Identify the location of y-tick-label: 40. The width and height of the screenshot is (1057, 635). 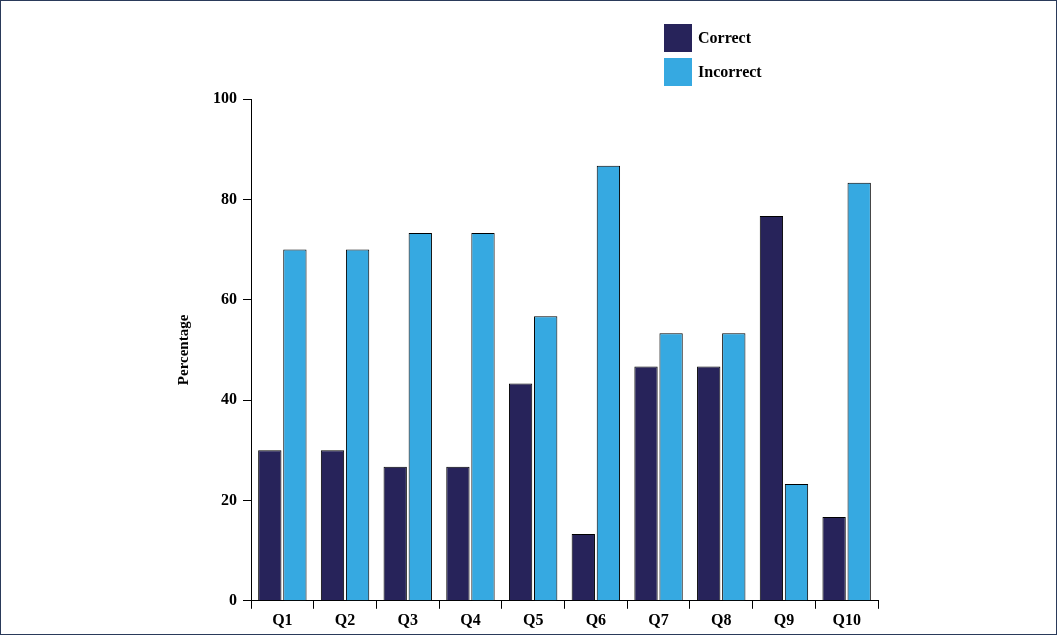
(229, 399).